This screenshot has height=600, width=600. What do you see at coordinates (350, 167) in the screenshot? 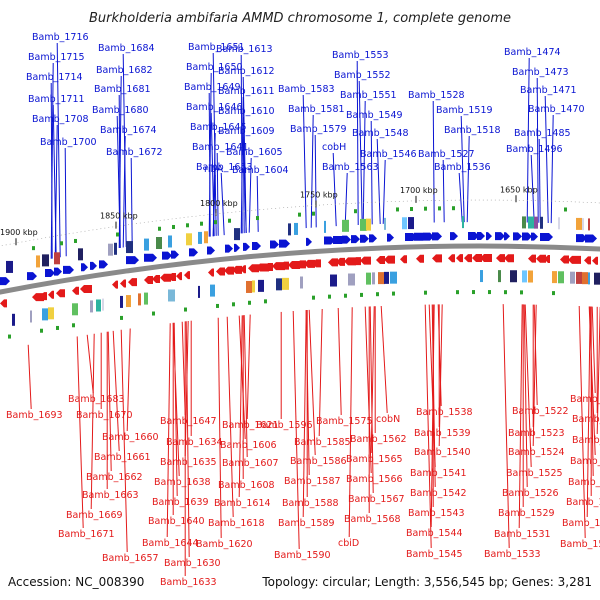
I see `gene-label-forward: Bamb_1563` at bounding box center [350, 167].